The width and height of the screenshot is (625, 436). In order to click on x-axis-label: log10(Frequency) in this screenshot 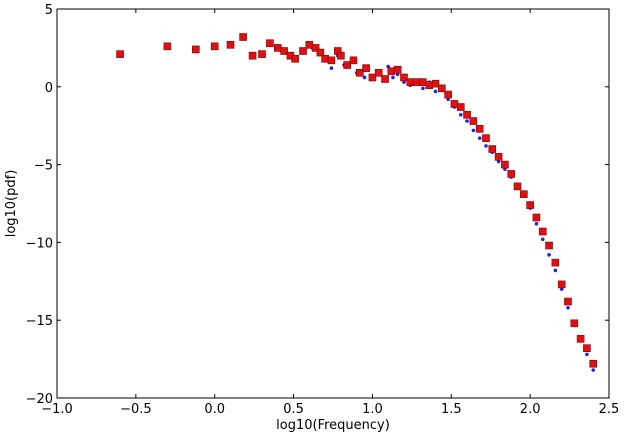, I will do `click(333, 425)`.